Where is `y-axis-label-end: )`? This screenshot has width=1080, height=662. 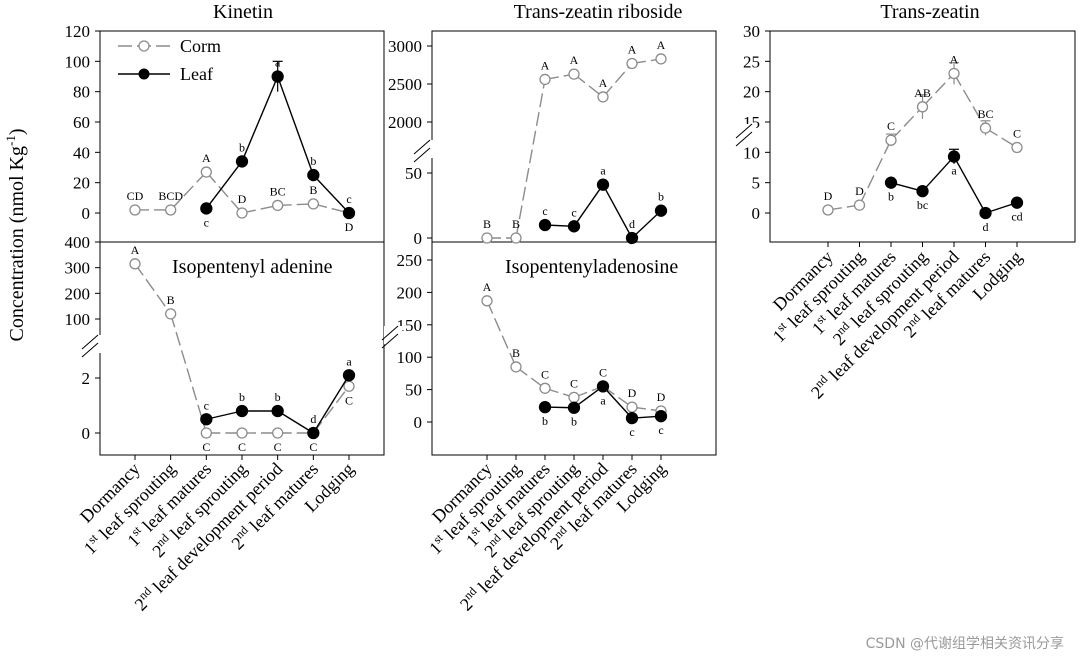 y-axis-label-end: ) is located at coordinates (17, 131).